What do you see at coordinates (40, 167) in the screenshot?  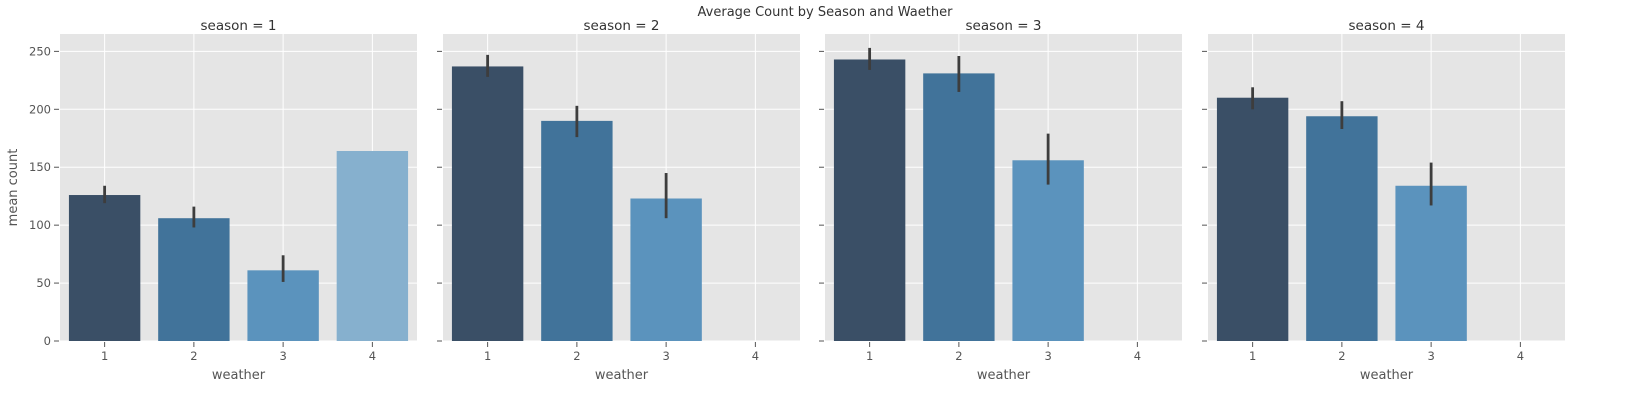 I see `y-tick-label: 150` at bounding box center [40, 167].